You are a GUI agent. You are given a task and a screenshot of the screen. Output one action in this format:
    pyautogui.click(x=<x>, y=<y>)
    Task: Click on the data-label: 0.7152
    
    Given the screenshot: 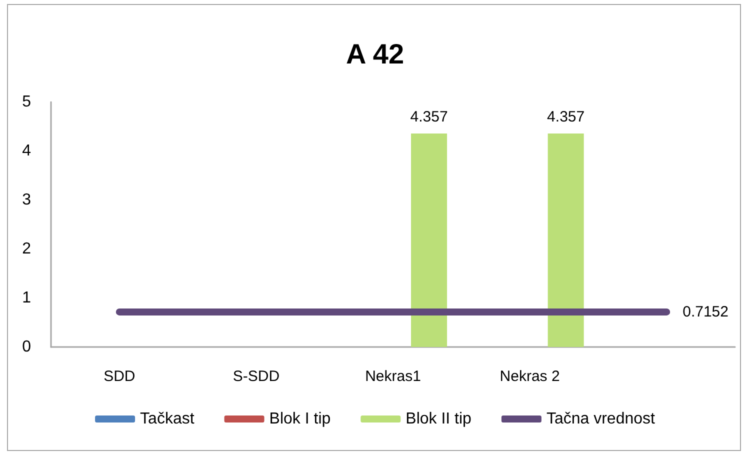 What is the action you would take?
    pyautogui.click(x=705, y=311)
    